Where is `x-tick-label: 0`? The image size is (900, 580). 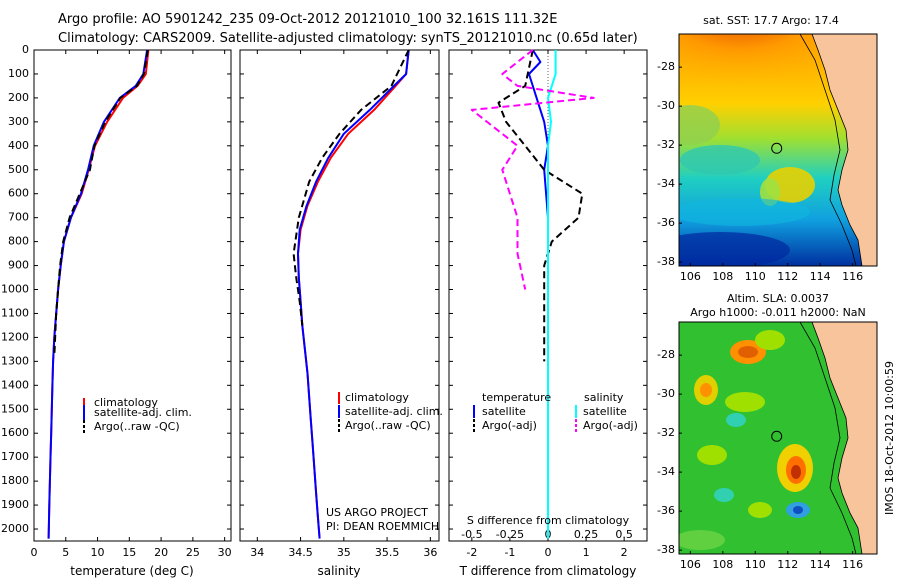 x-tick-label: 0 is located at coordinates (548, 552).